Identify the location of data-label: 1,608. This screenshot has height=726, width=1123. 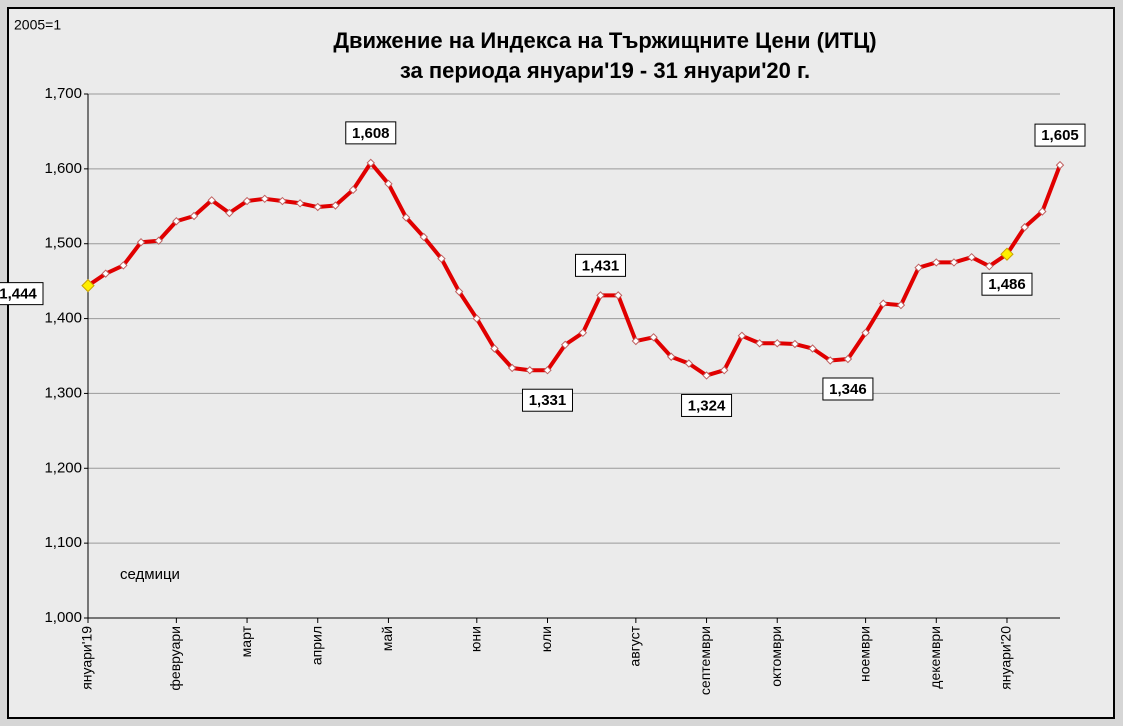
(371, 133).